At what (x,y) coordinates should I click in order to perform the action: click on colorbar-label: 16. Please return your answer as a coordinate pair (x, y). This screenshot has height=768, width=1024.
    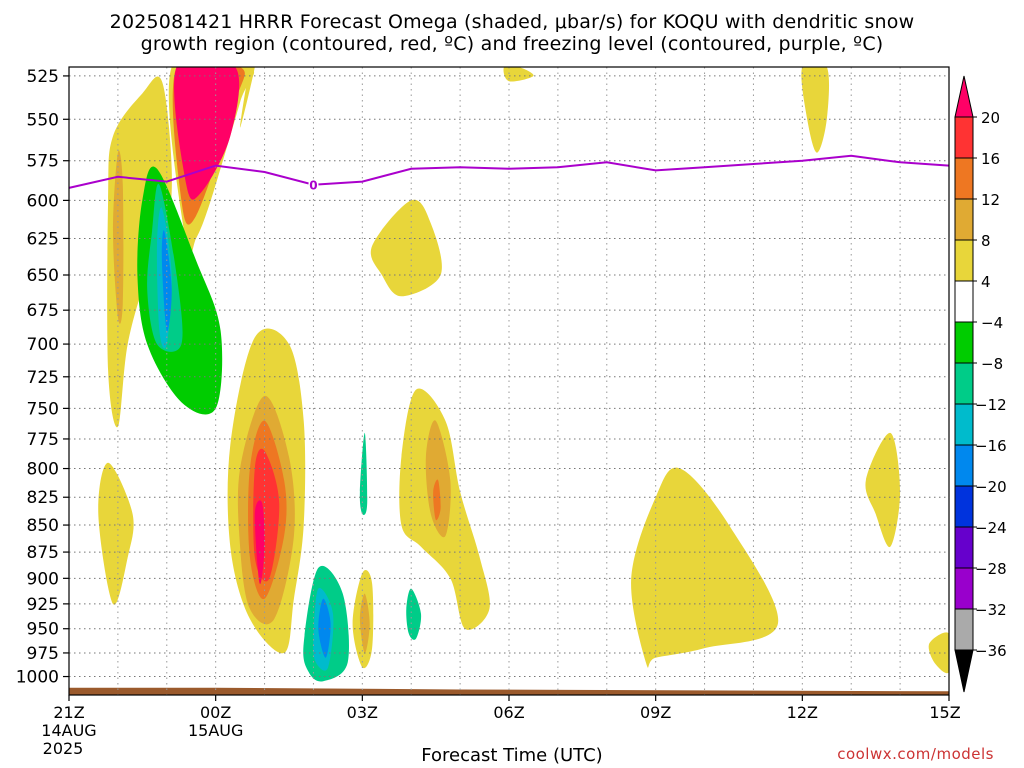
    Looking at the image, I should click on (990, 159).